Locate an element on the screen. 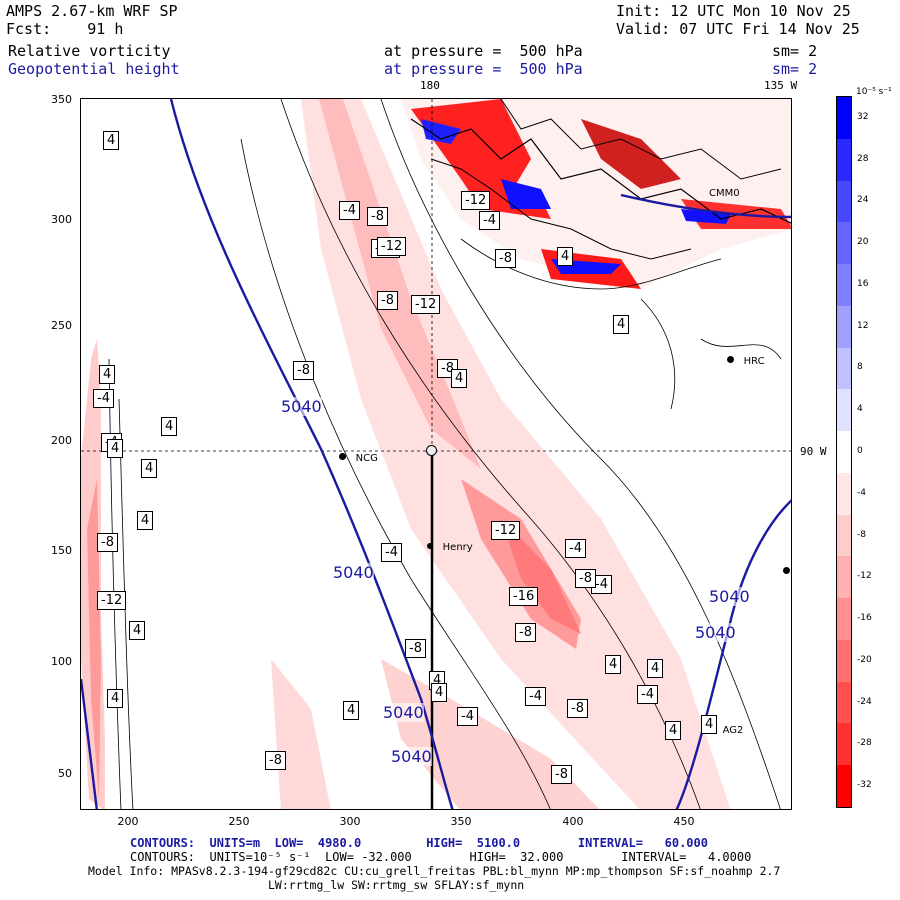 Image resolution: width=900 pixels, height=900 pixels. colorbar-tick-label: -32 is located at coordinates (864, 785).